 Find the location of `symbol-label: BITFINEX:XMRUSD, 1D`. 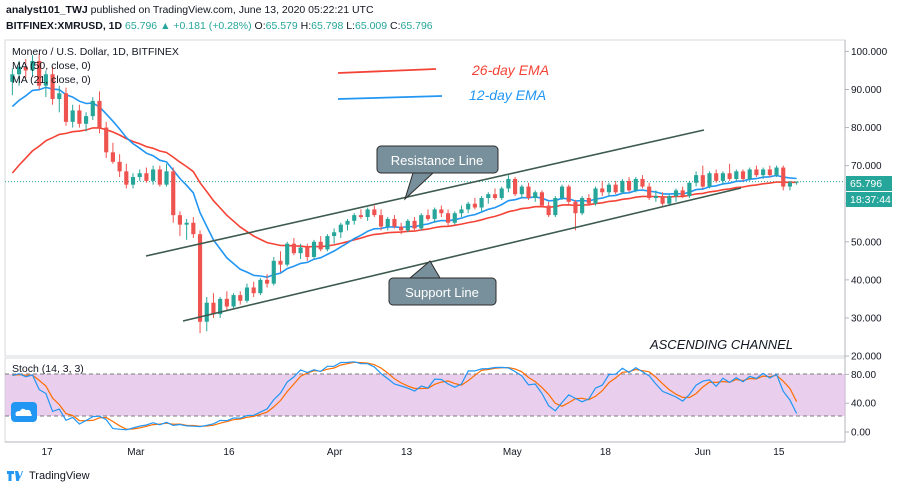

symbol-label: BITFINEX:XMRUSD, 1D is located at coordinates (64, 26).